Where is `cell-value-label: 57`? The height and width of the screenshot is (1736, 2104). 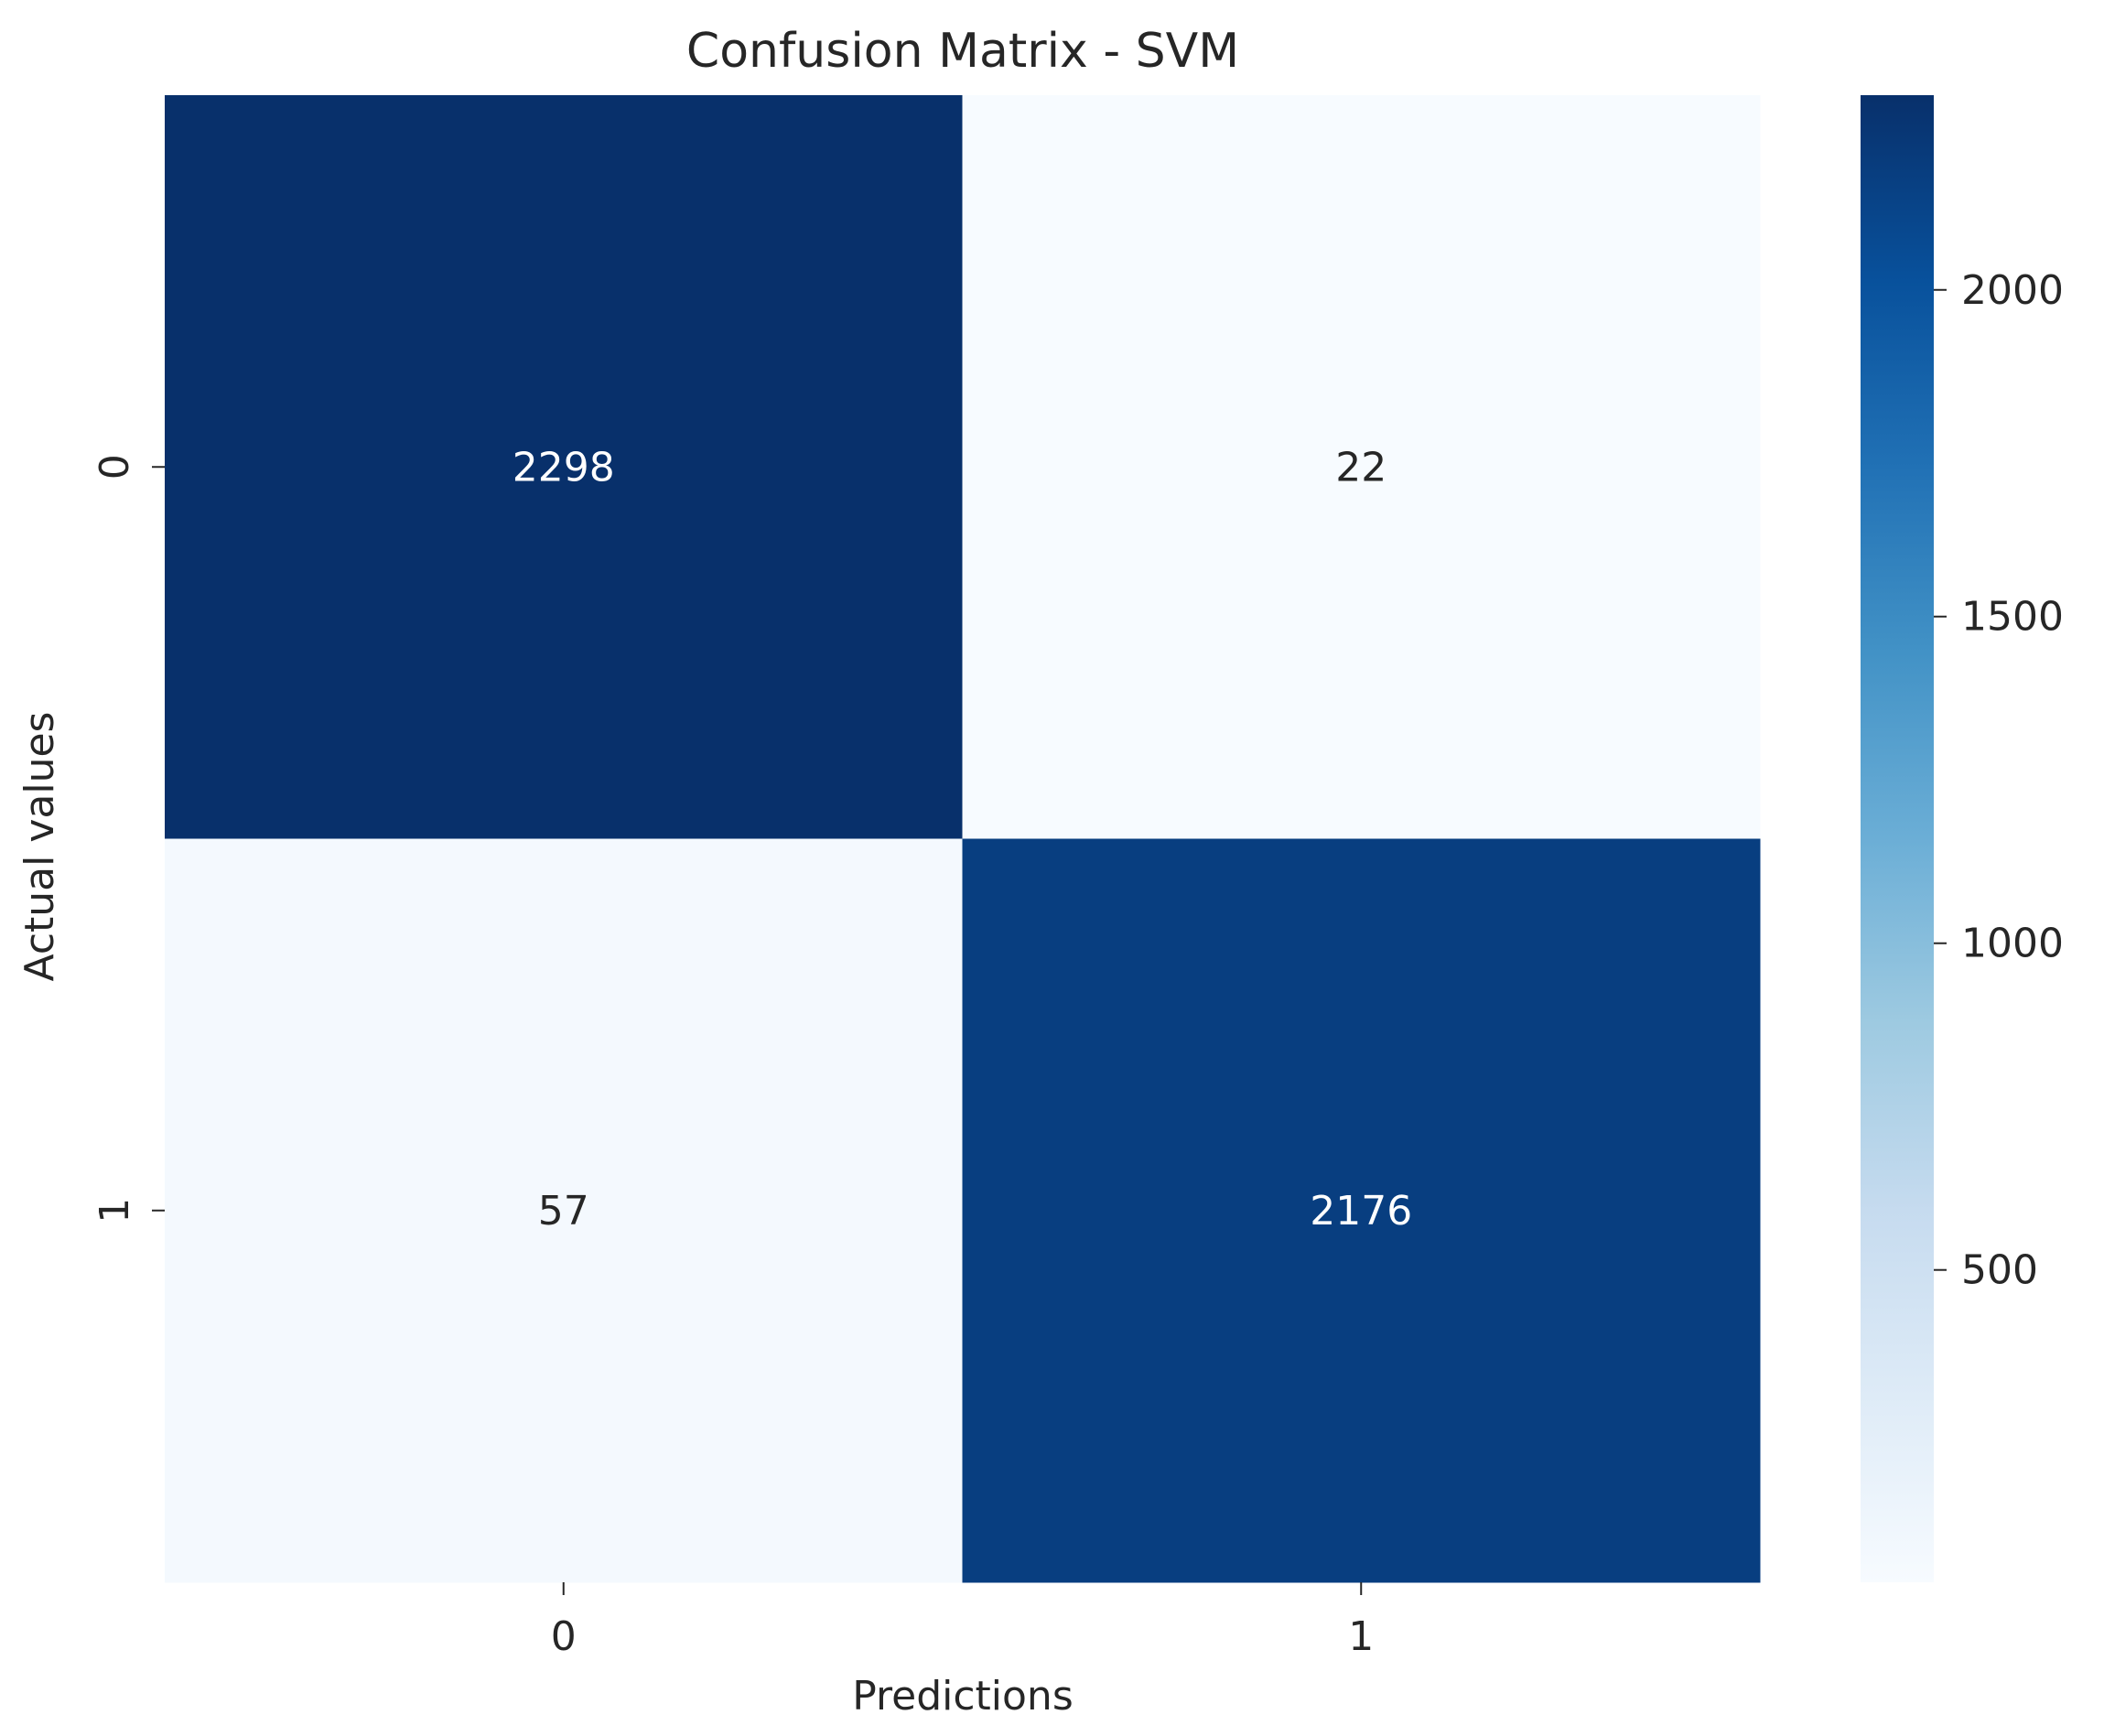
cell-value-label: 57 is located at coordinates (563, 1212).